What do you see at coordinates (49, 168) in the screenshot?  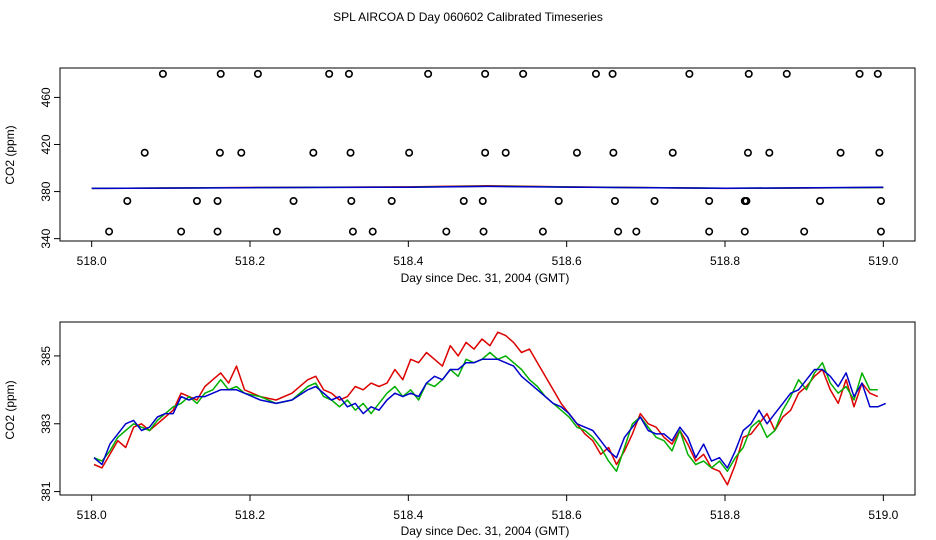 I see `top-y-axis: 340 380 420 460` at bounding box center [49, 168].